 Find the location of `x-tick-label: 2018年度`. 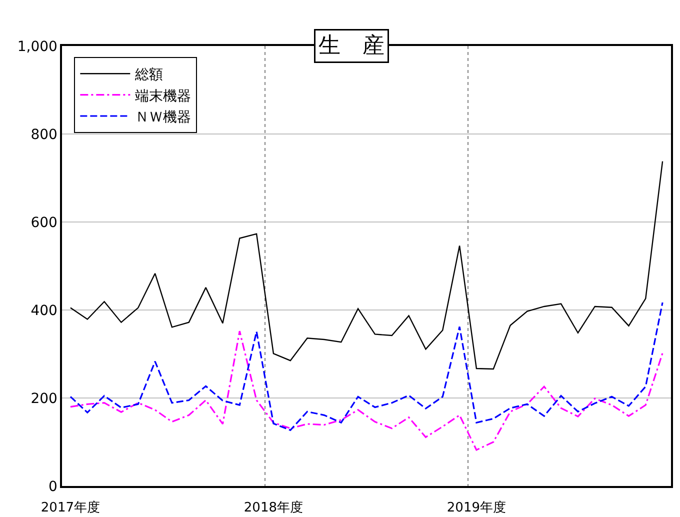

x-tick-label: 2018年度 is located at coordinates (274, 507).